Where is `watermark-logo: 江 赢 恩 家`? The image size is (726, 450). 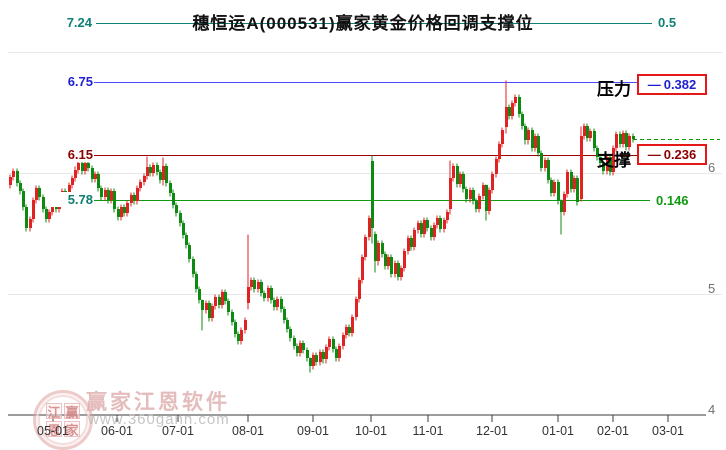 watermark-logo: 江 赢 恩 家 is located at coordinates (63, 420).